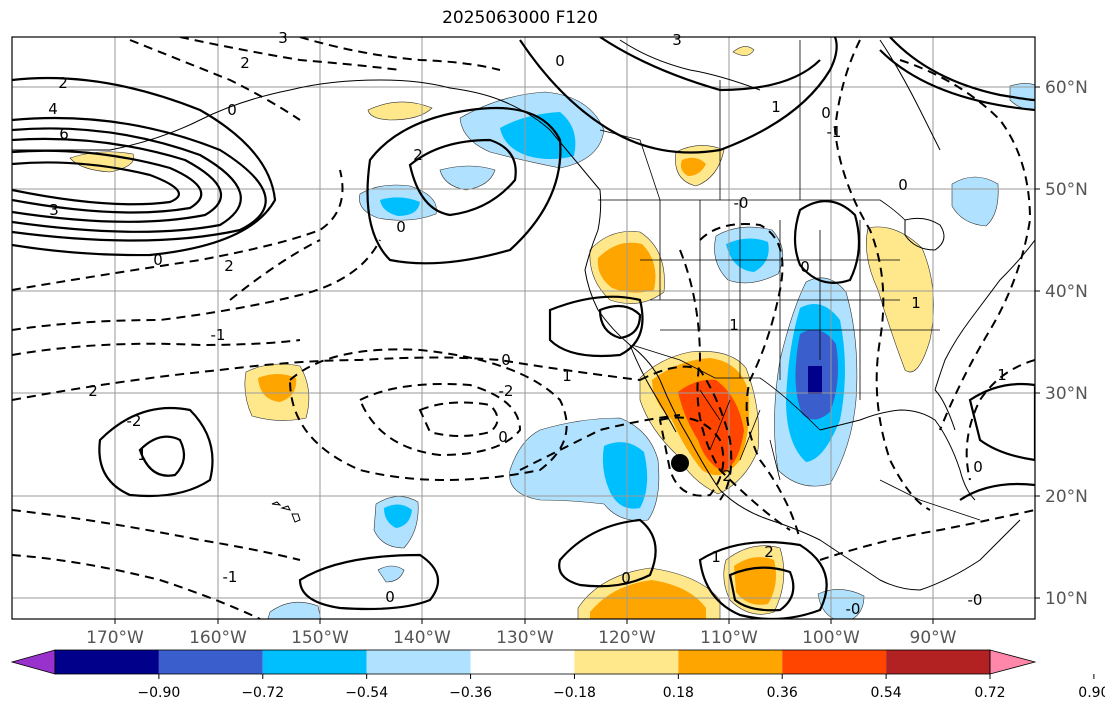 The width and height of the screenshot is (1105, 712). What do you see at coordinates (831, 638) in the screenshot?
I see `lon-tick-label: 100°W` at bounding box center [831, 638].